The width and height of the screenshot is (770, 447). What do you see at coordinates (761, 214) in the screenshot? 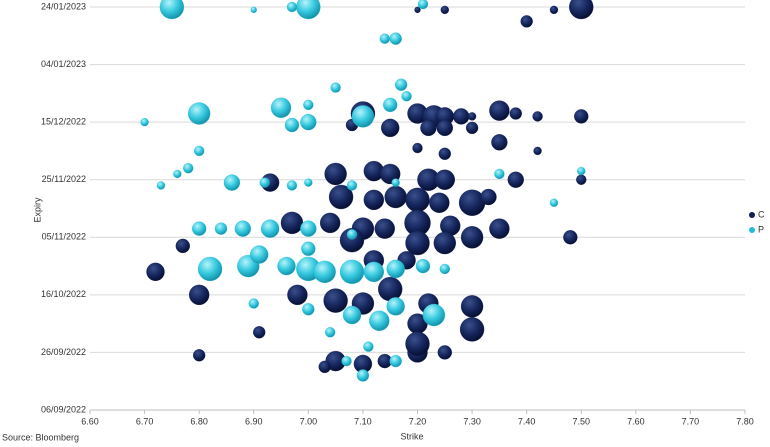
I see `legend-label: C` at bounding box center [761, 214].